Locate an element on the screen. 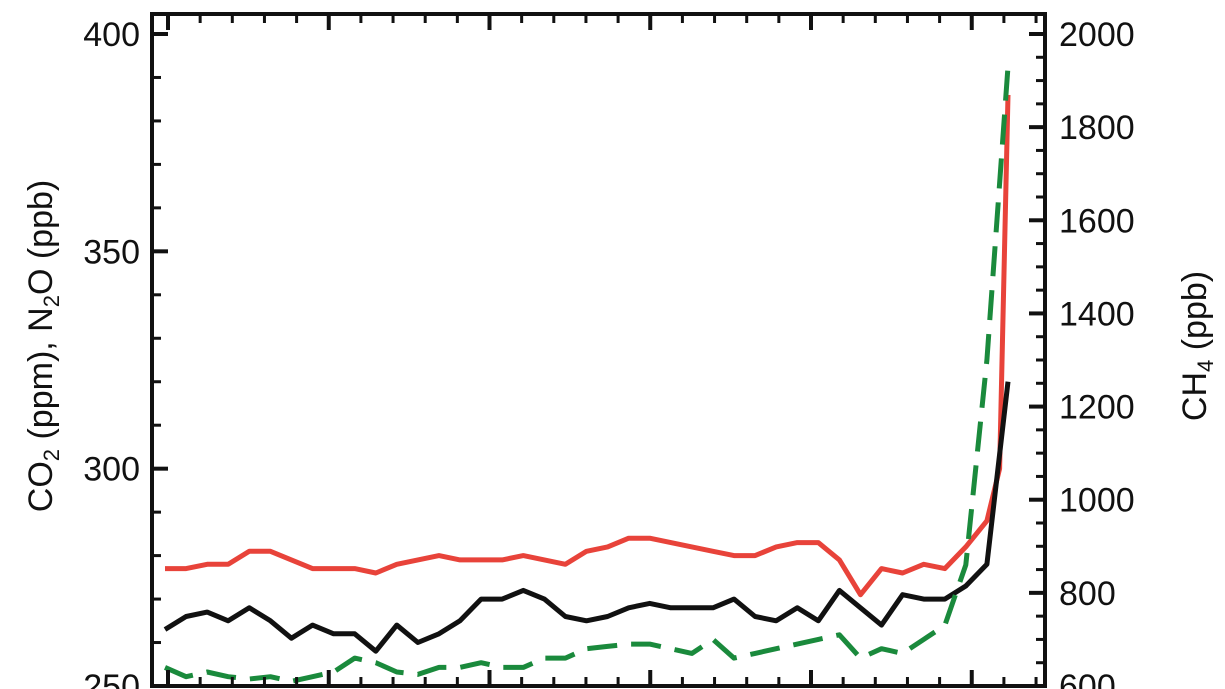  left-tick-label: 400 is located at coordinates (111, 35).